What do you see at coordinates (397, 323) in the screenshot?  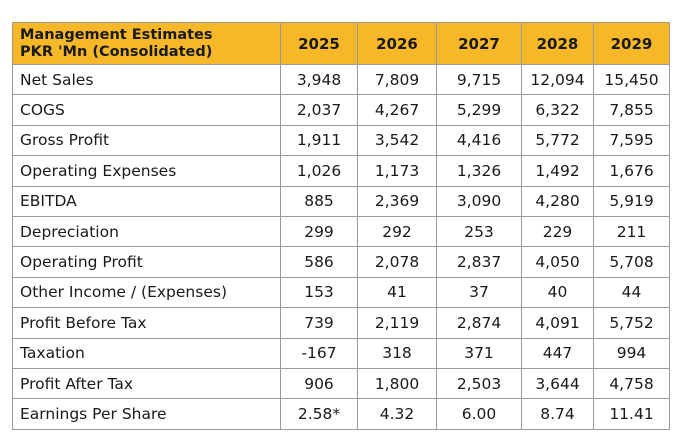 I see `value-cell: 2,119` at bounding box center [397, 323].